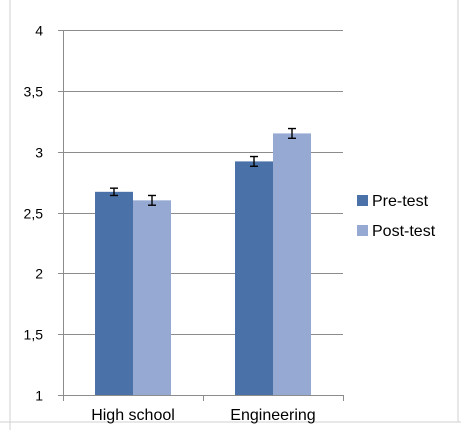 The width and height of the screenshot is (461, 435). Describe the element at coordinates (34, 92) in the screenshot. I see `y-tick-label: 3,5` at that location.